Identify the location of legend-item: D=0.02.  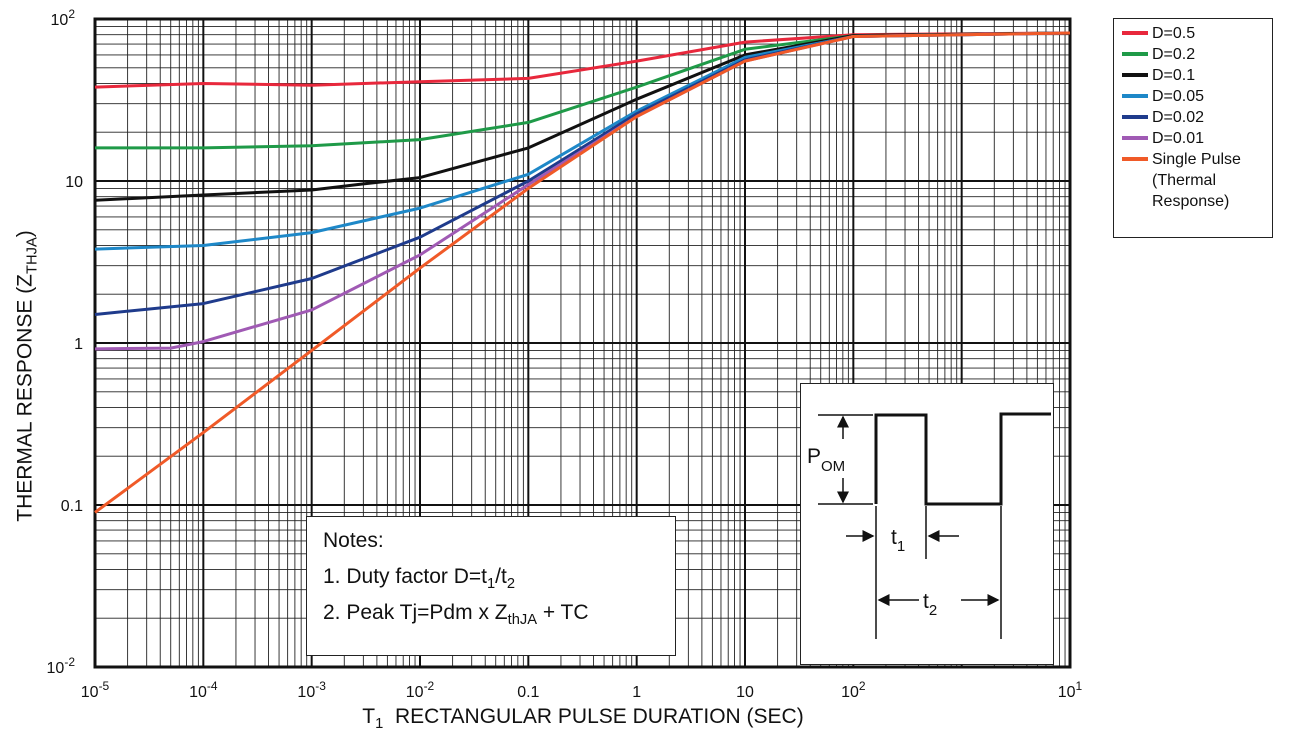
(1163, 117).